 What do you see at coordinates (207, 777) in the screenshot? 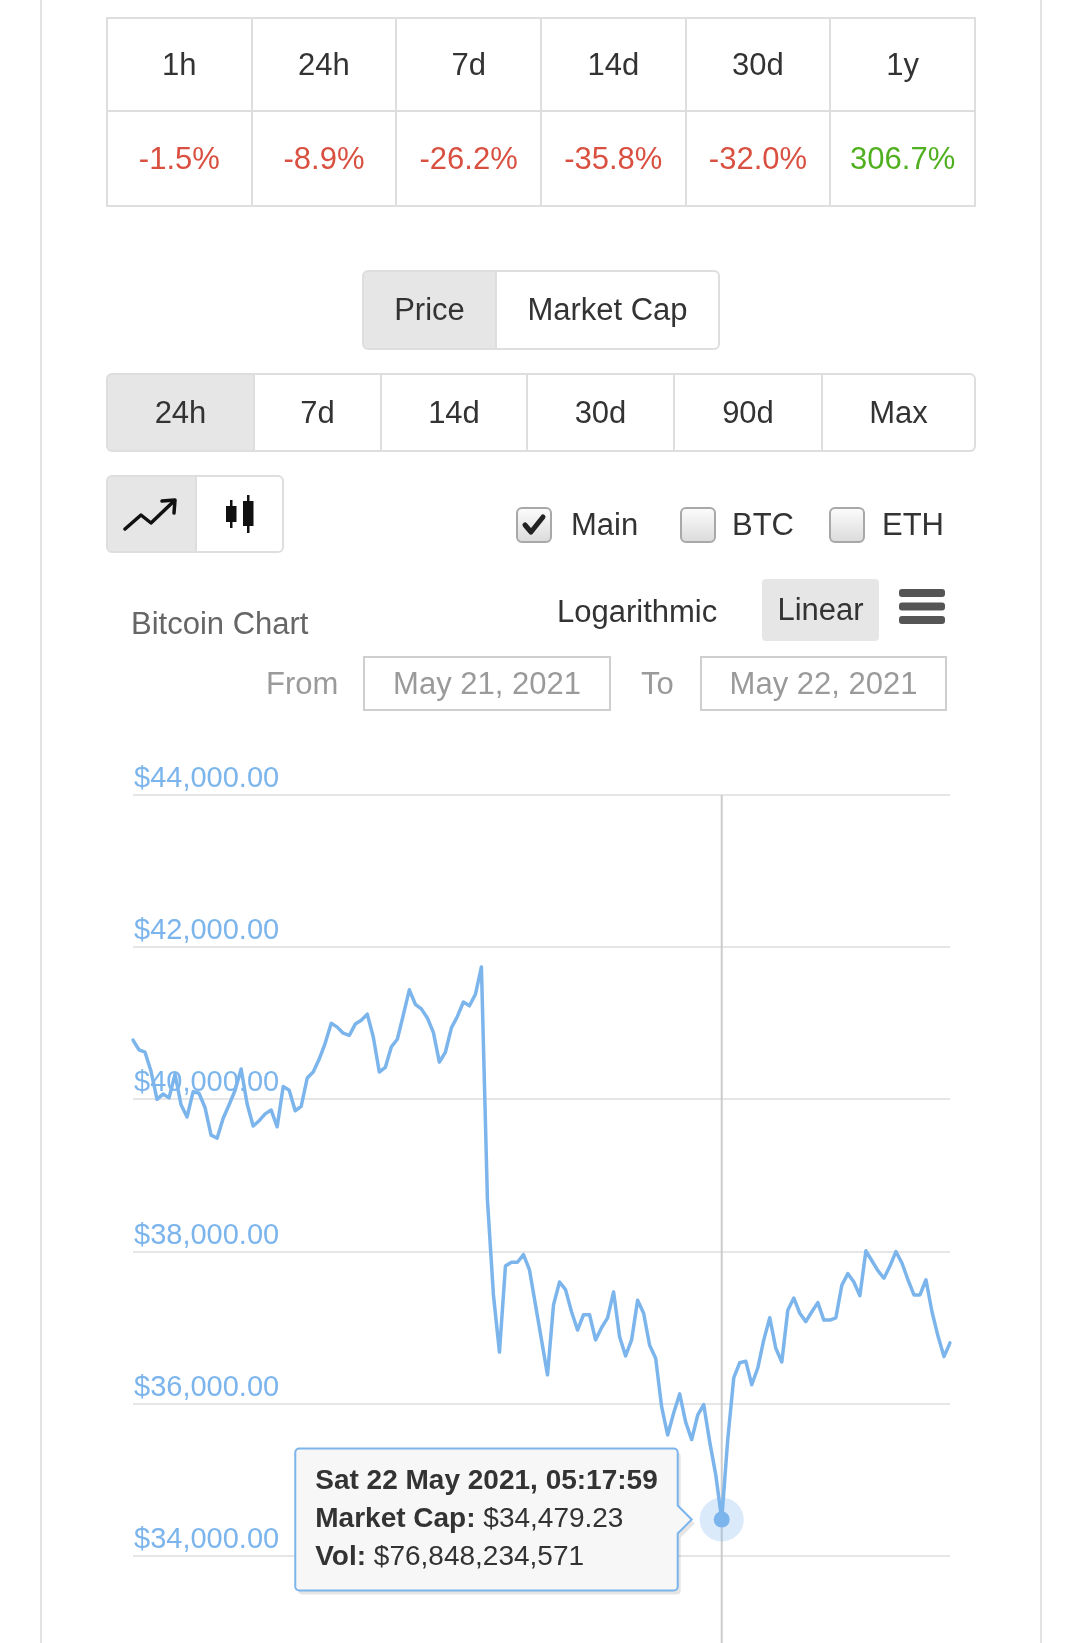
I see `y-tick-label: $44,000.00` at bounding box center [207, 777].